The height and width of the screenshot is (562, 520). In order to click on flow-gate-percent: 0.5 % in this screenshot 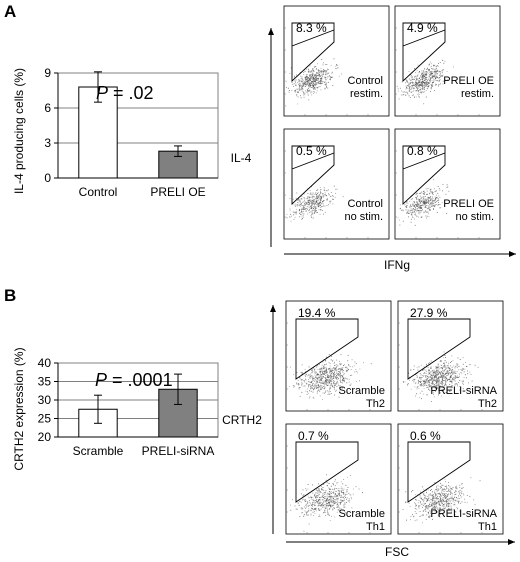, I will do `click(311, 151)`.